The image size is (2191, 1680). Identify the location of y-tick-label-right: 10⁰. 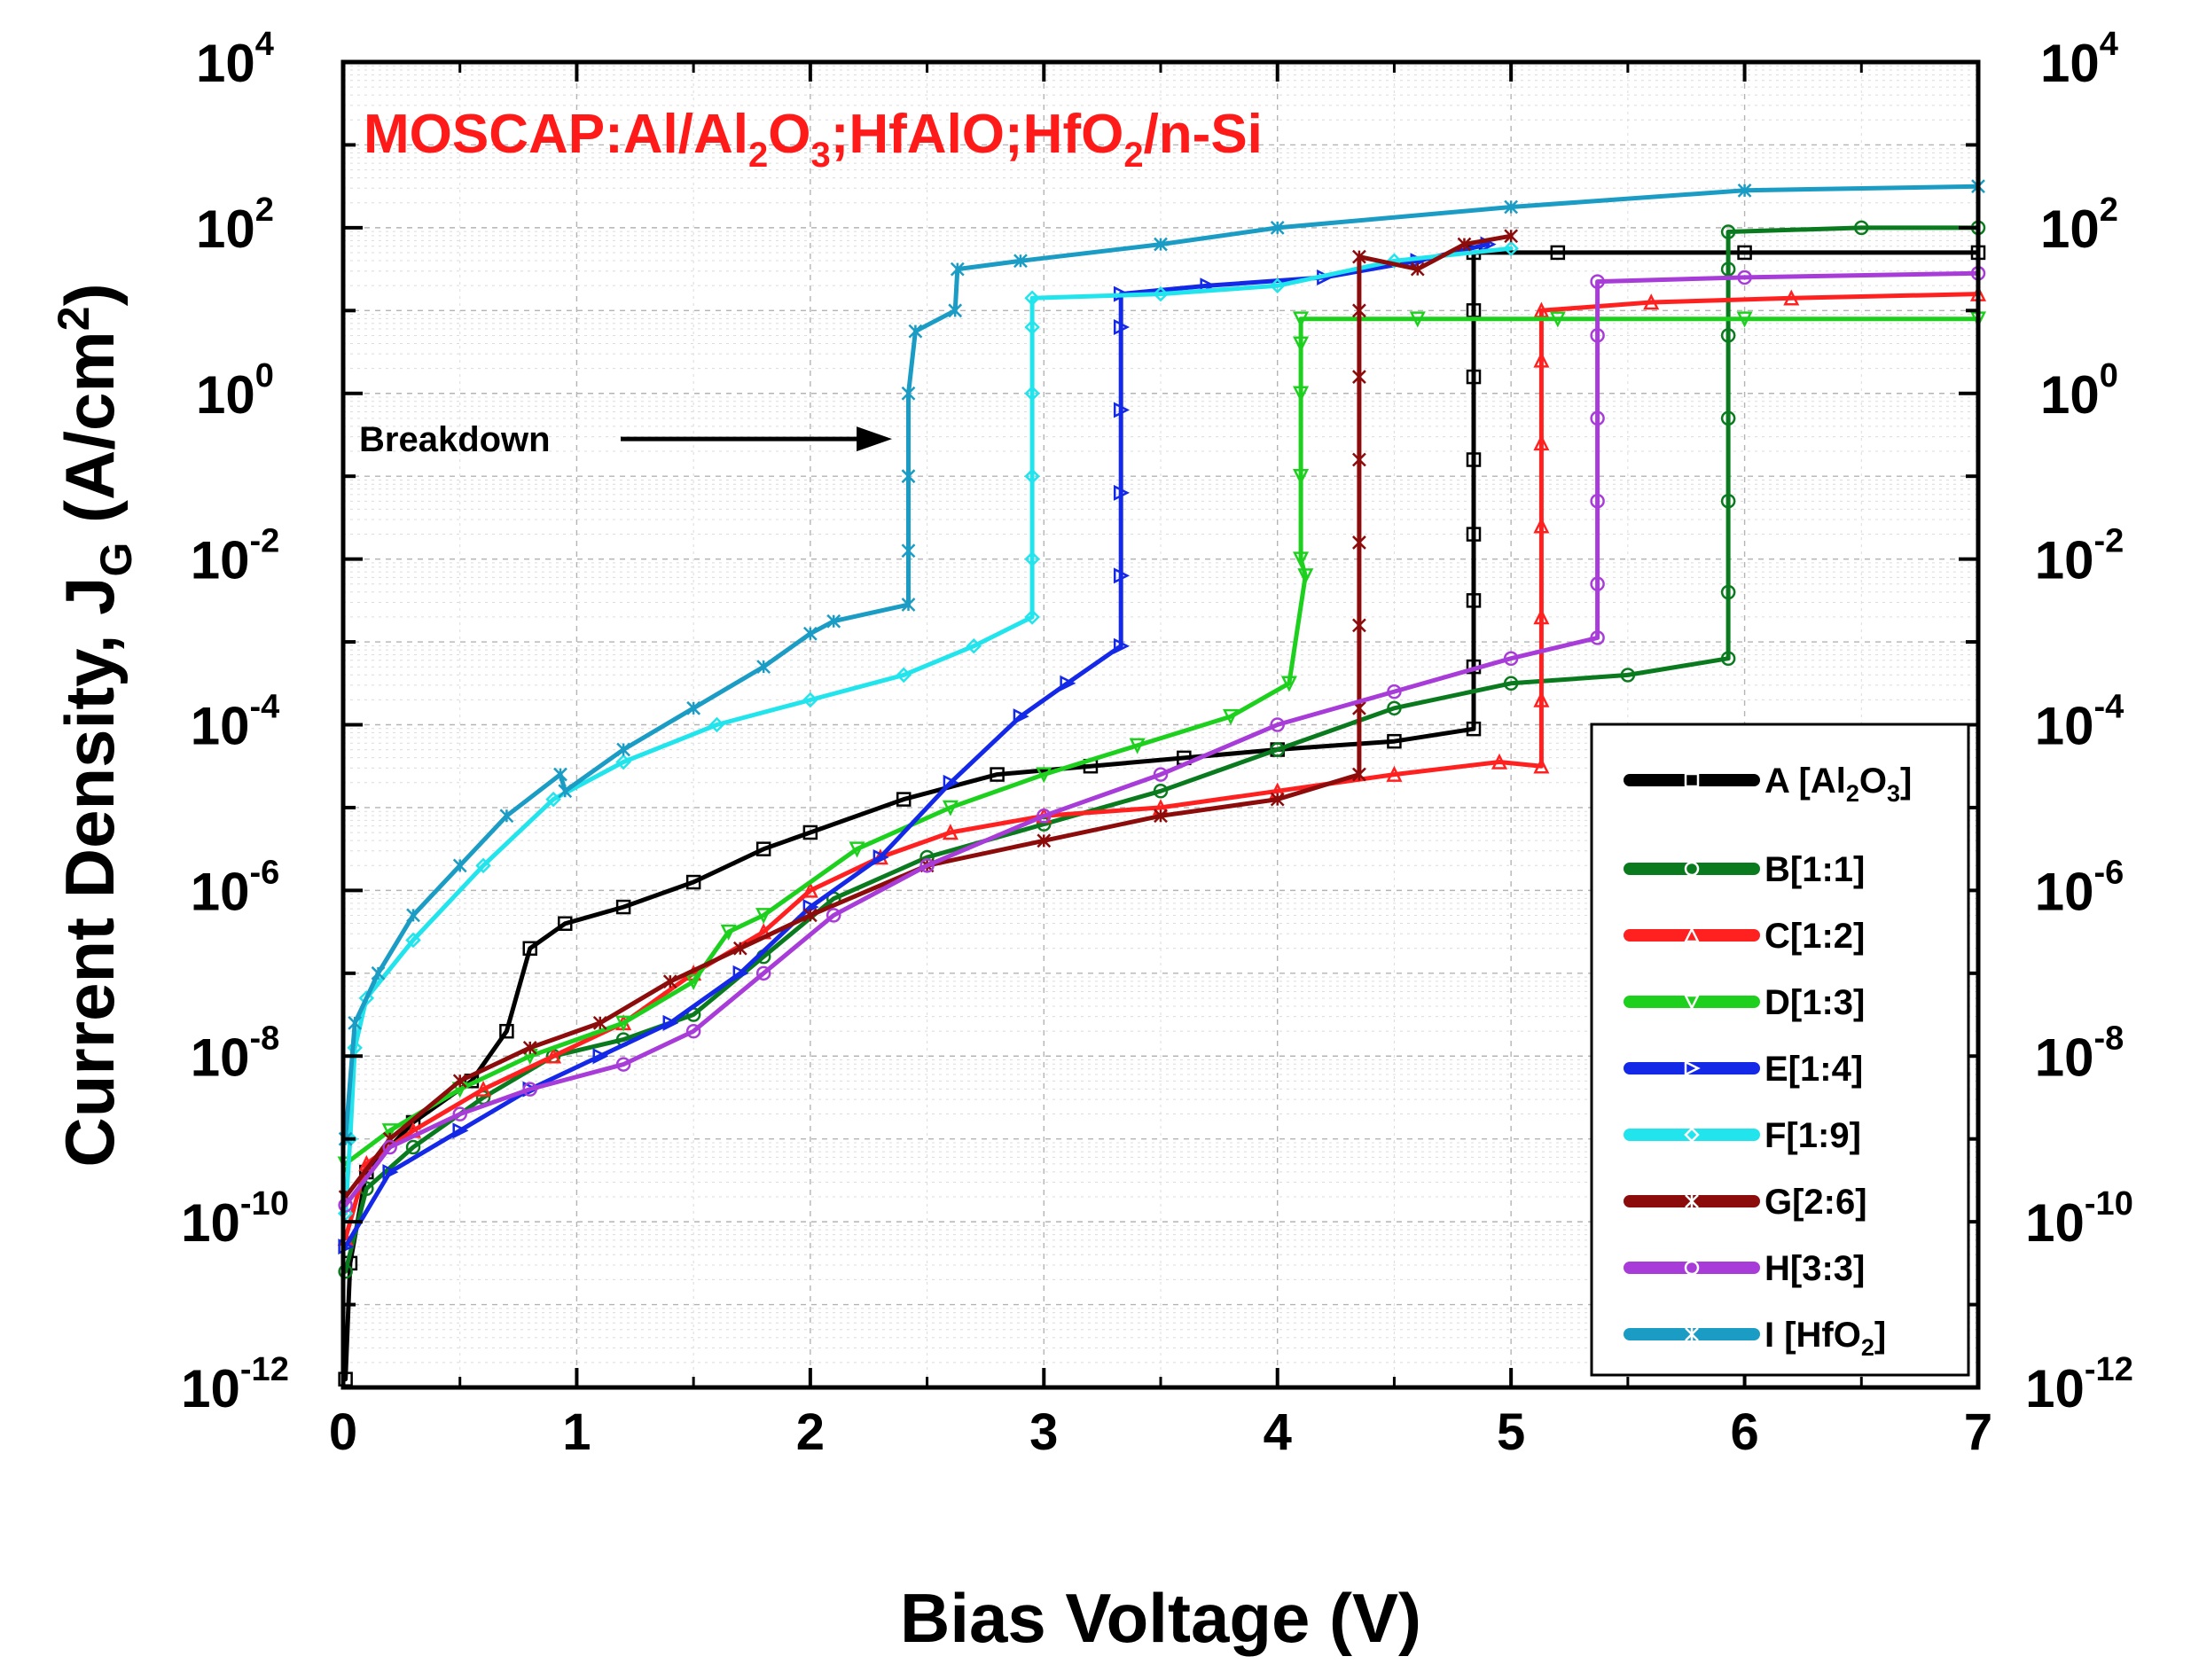
(2079, 391).